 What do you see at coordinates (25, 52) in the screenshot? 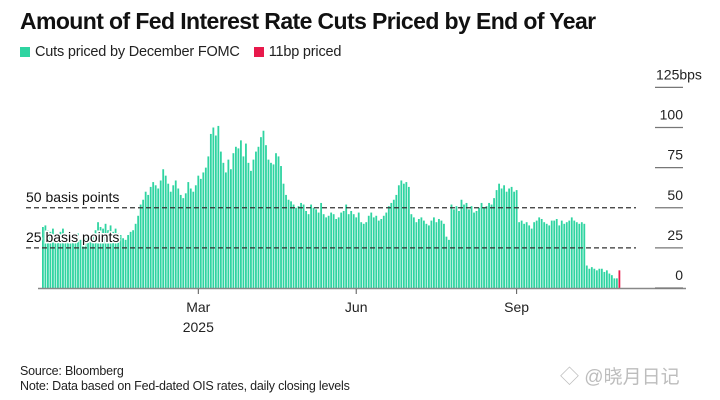
I see `legend-swatch-cuts` at bounding box center [25, 52].